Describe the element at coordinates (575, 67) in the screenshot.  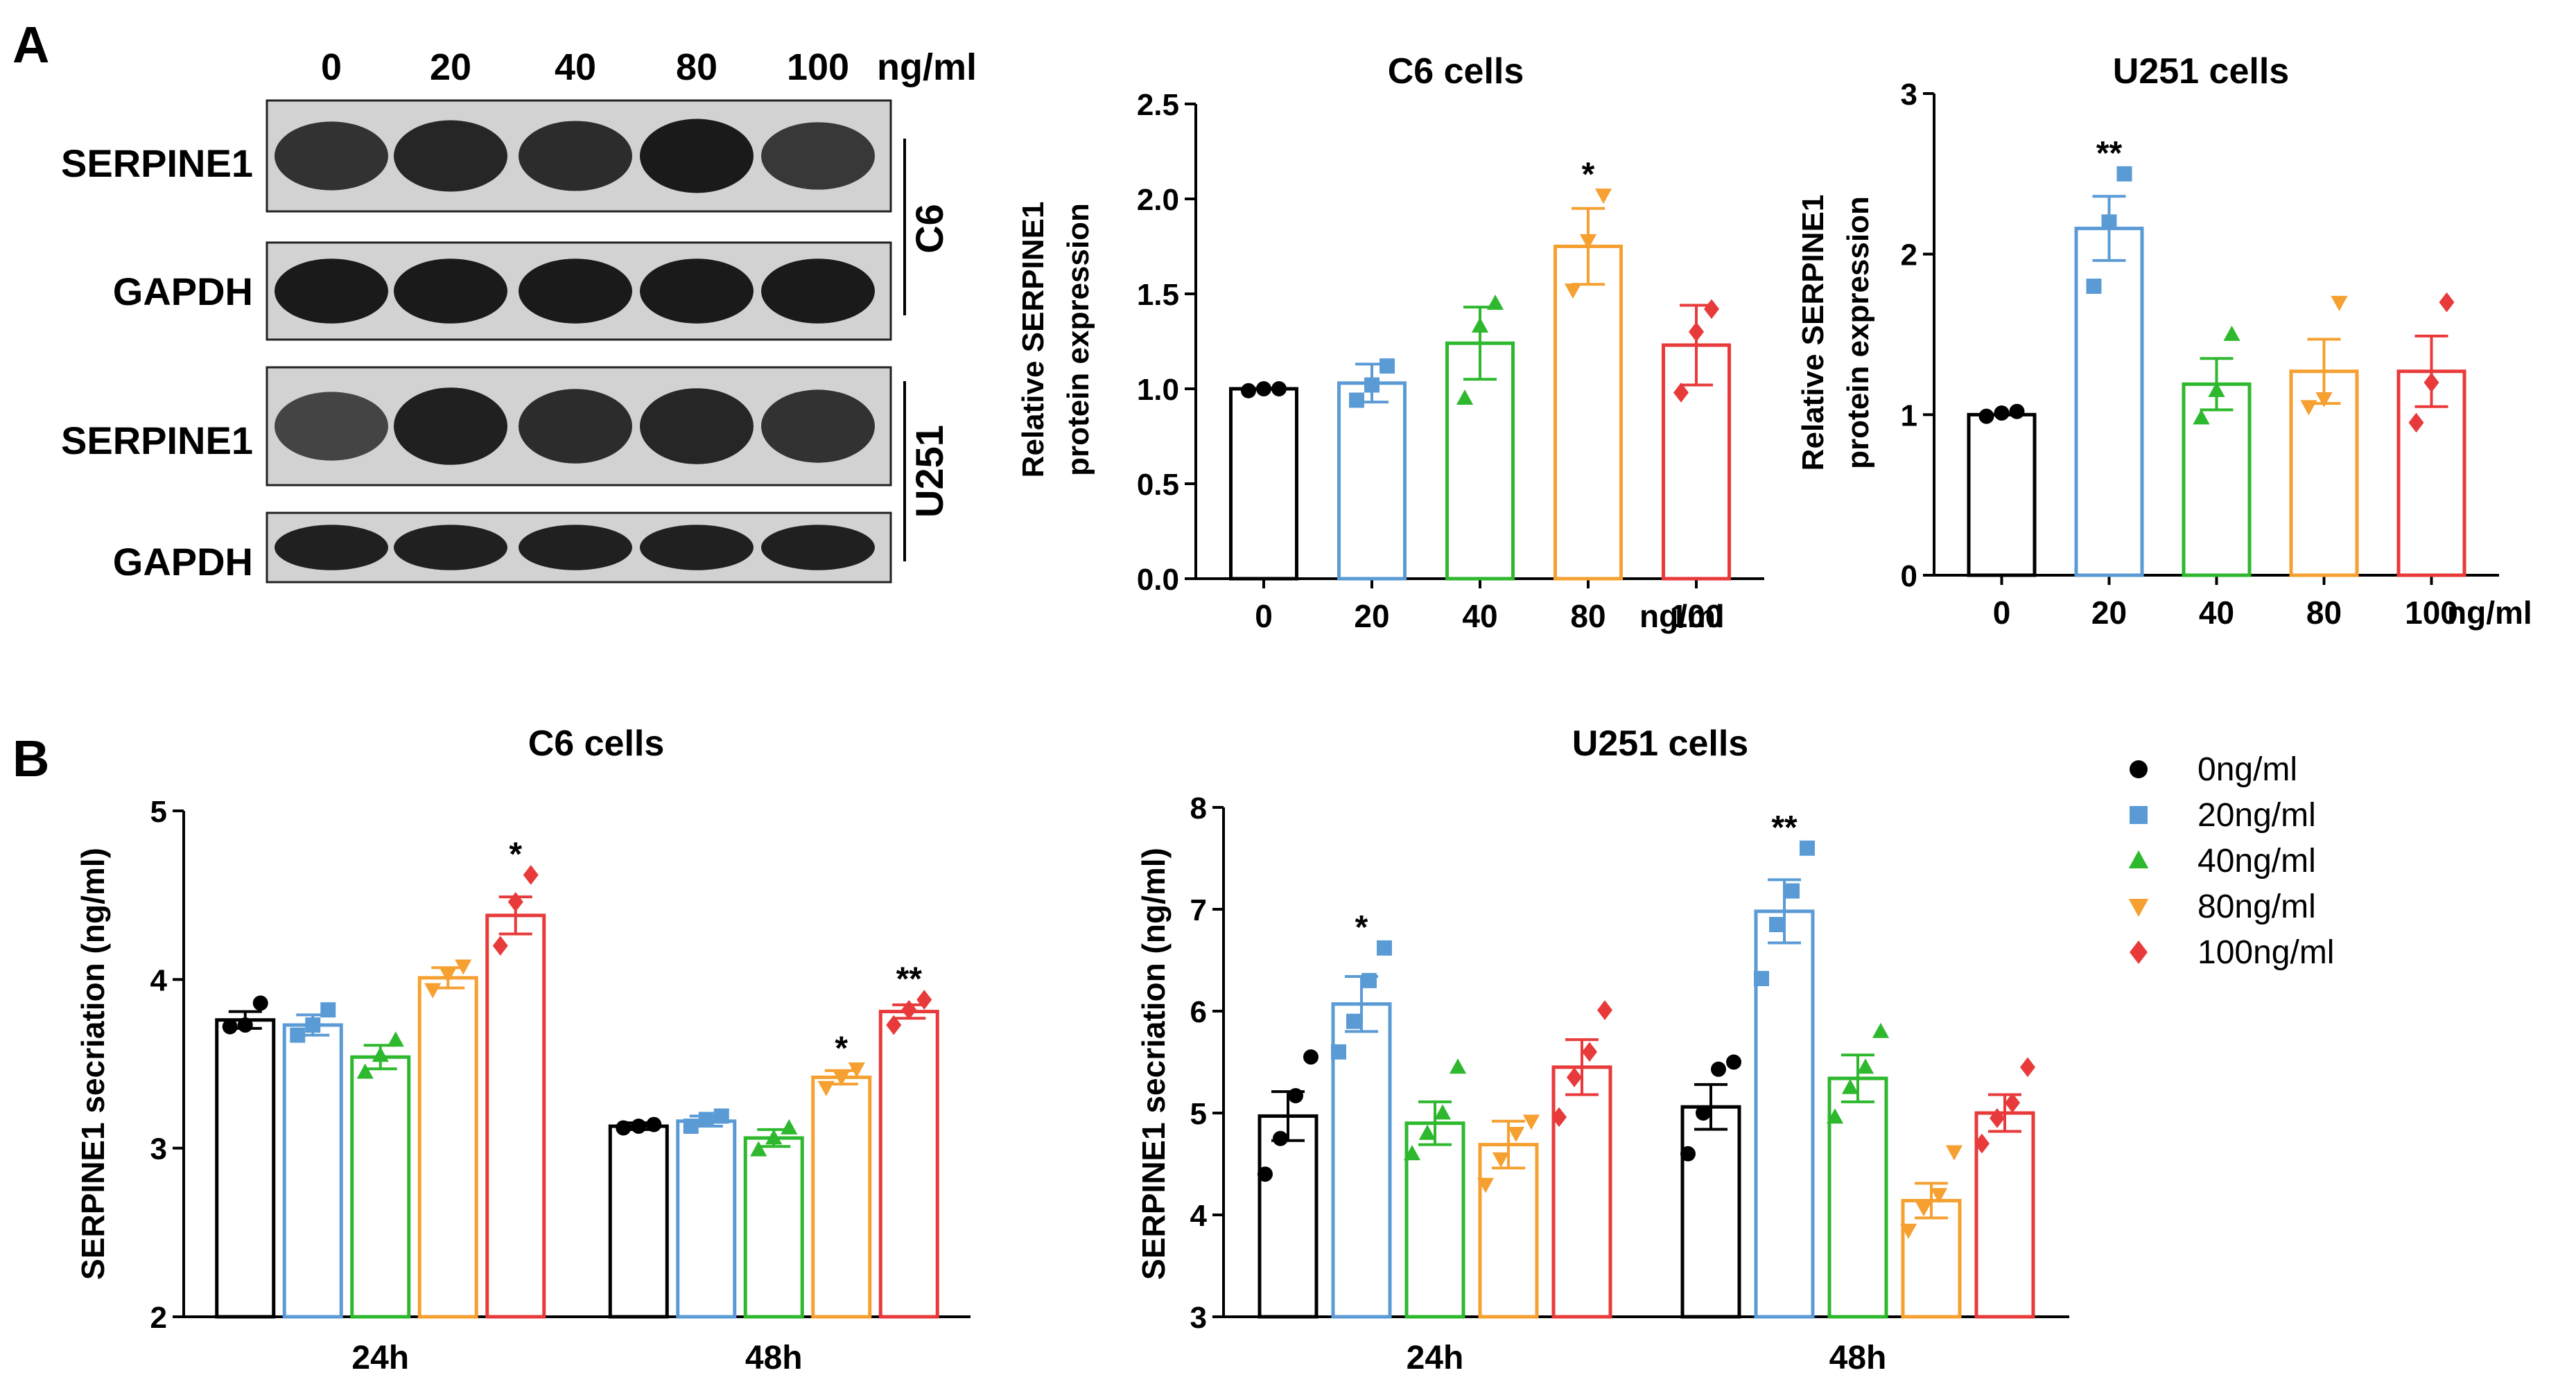
I see `blot-conc-40: 40` at that location.